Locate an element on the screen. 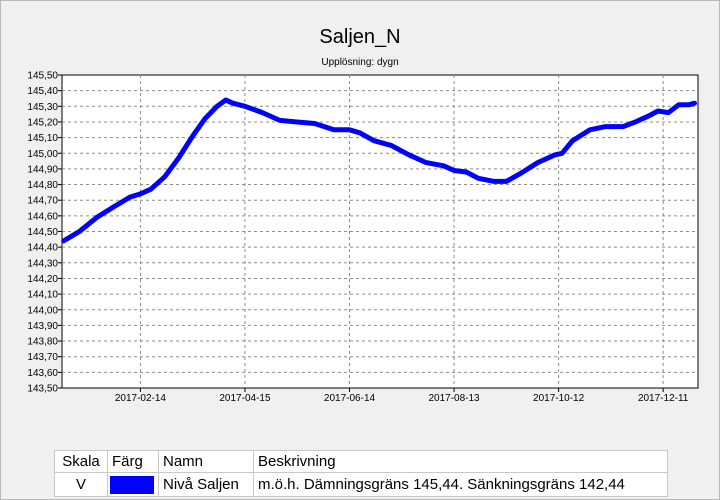  y-tick-label: 145,10 is located at coordinates (42, 138).